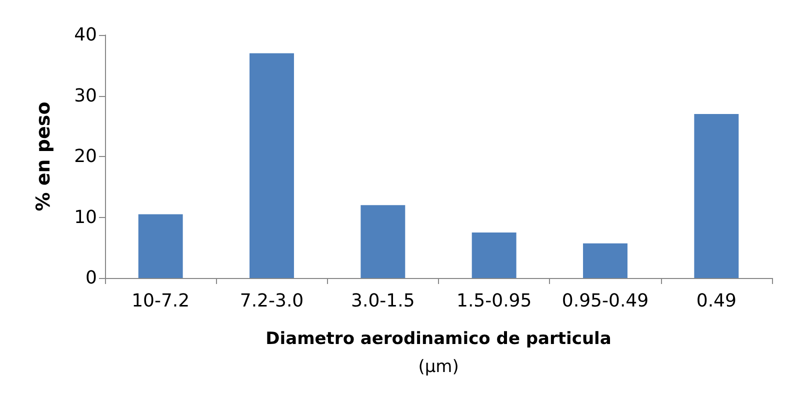 This screenshot has height=402, width=790. Describe the element at coordinates (85, 217) in the screenshot. I see `y-tick-label: 10` at that location.